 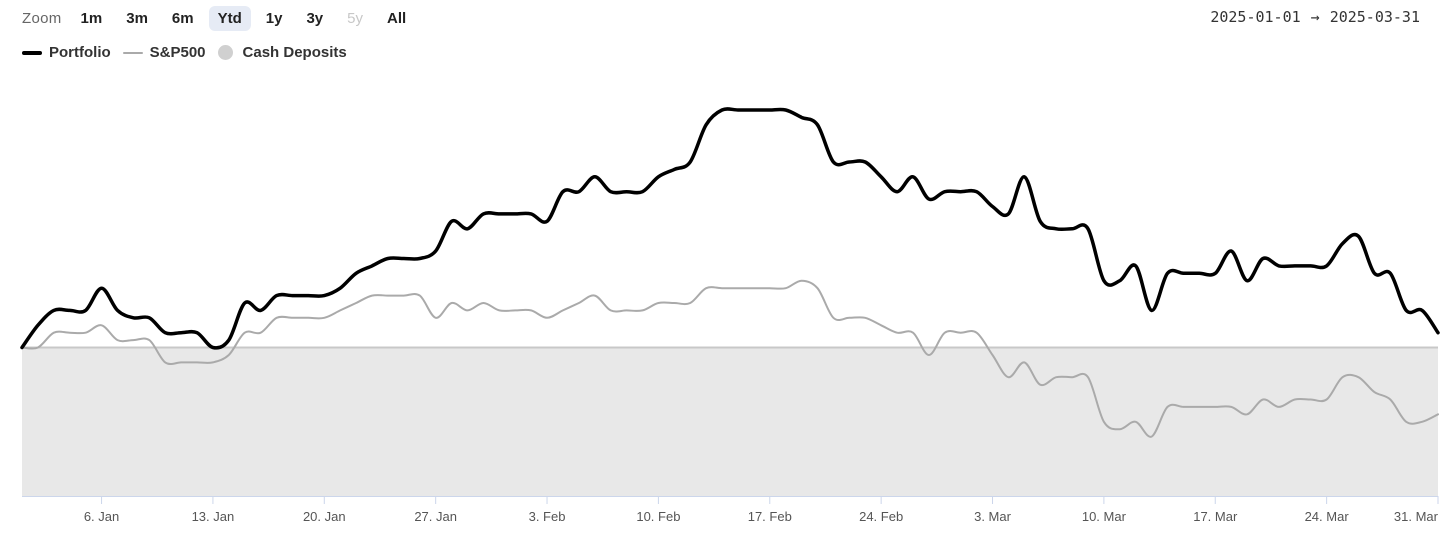 I want to click on x-tick-label: 13. Jan, so click(x=213, y=516).